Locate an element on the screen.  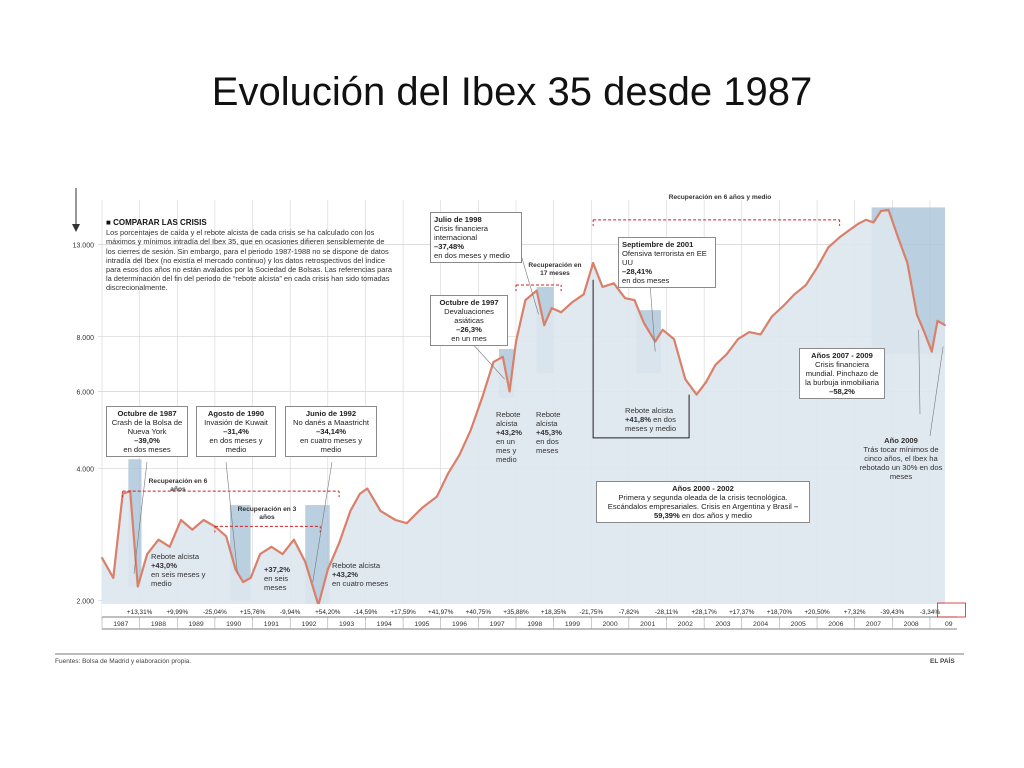
y-tick-label: 2.000 is located at coordinates (85, 601).